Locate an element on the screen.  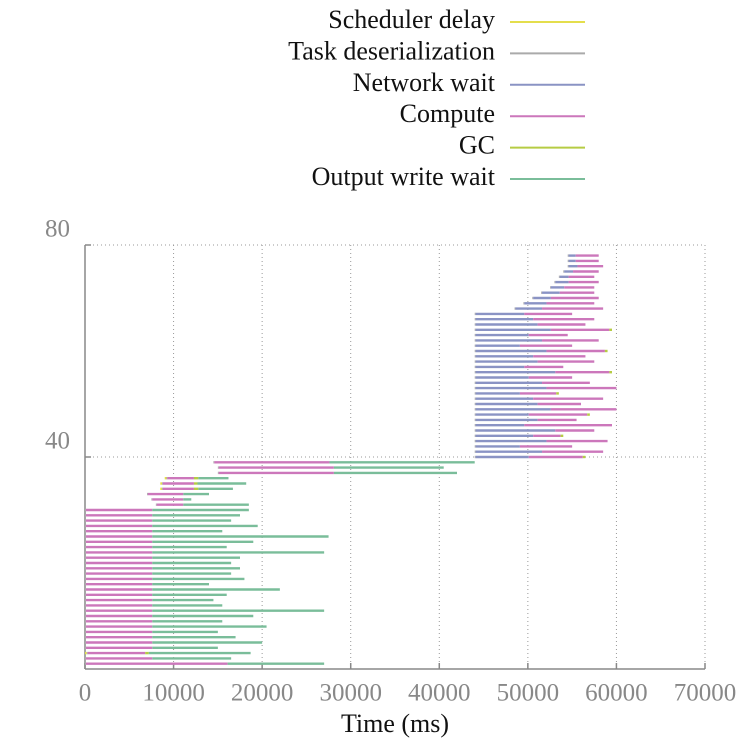
x-tick-label: 70000 is located at coordinates (705, 693).